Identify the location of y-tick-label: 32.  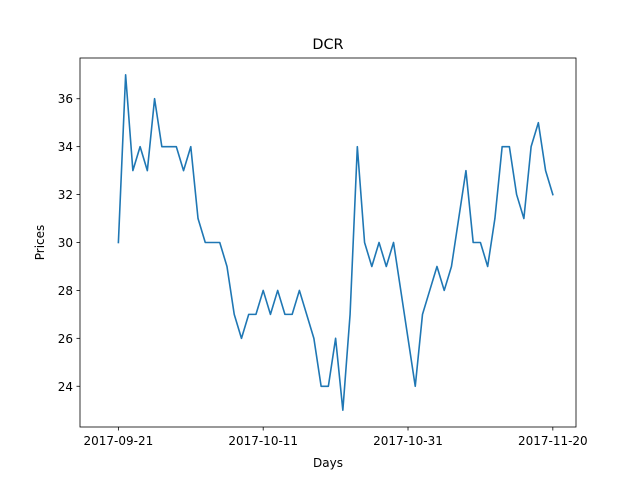
(65, 195).